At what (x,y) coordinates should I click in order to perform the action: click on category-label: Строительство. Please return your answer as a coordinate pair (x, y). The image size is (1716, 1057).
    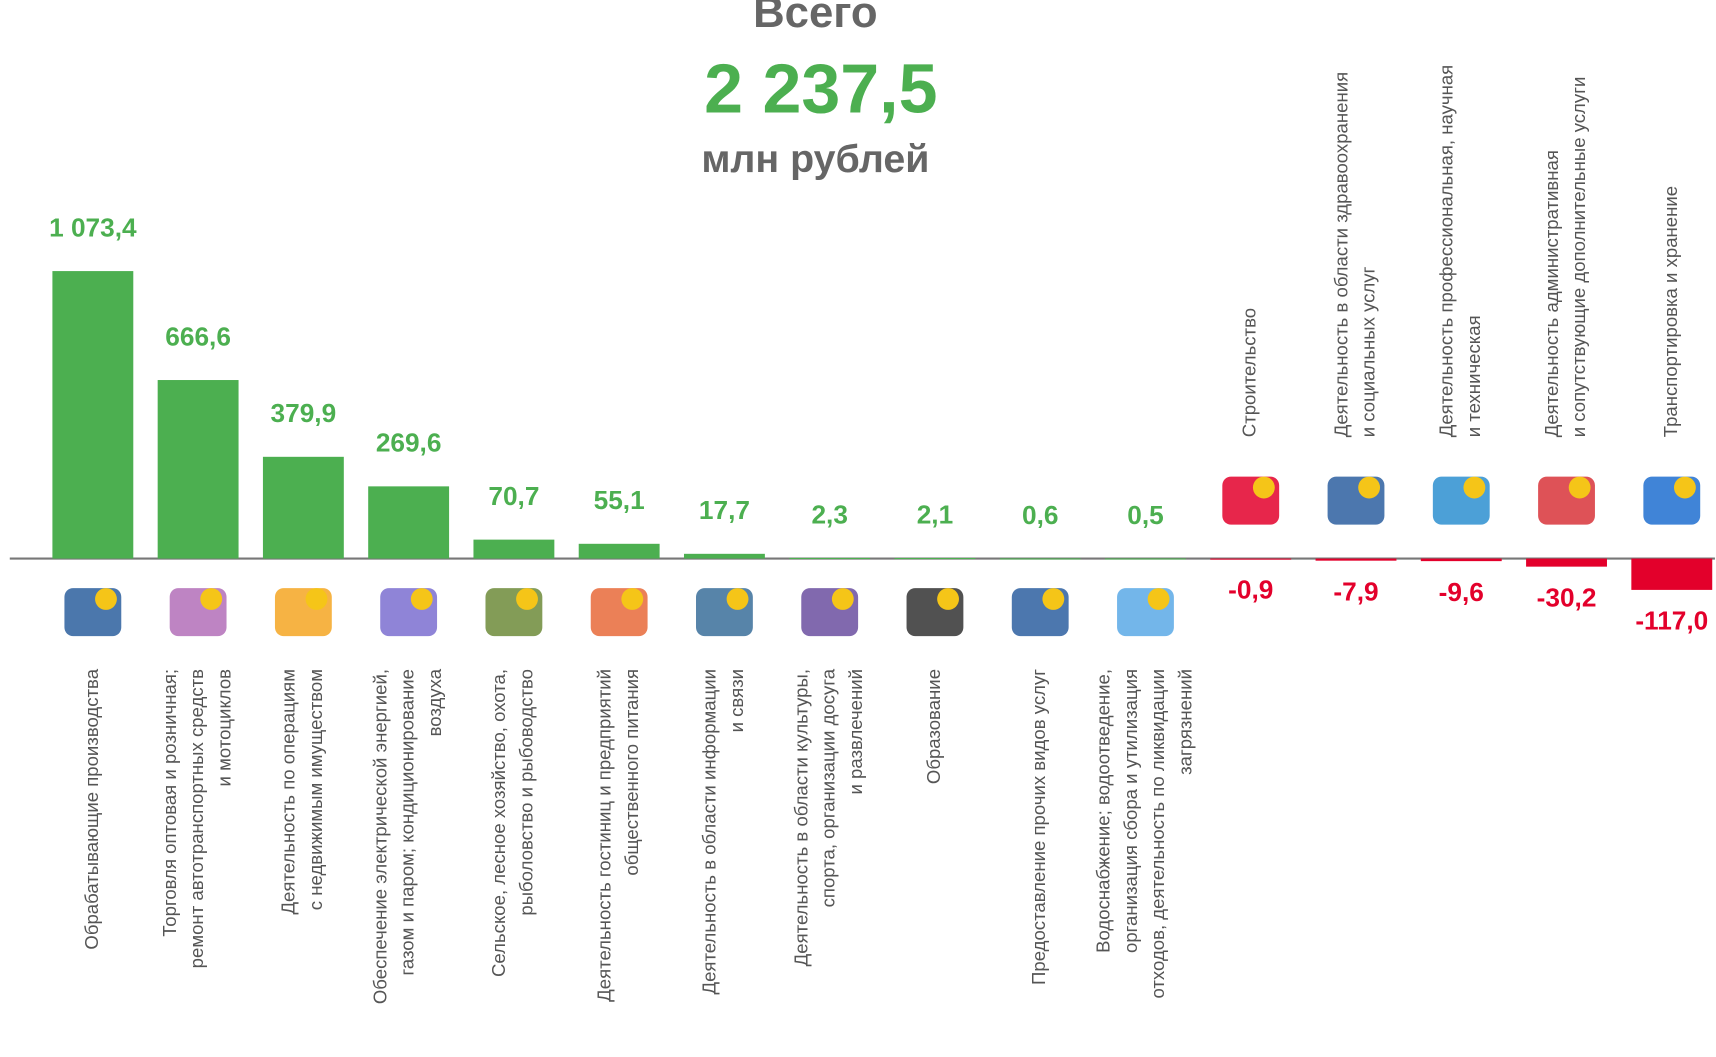
    Looking at the image, I should click on (1249, 372).